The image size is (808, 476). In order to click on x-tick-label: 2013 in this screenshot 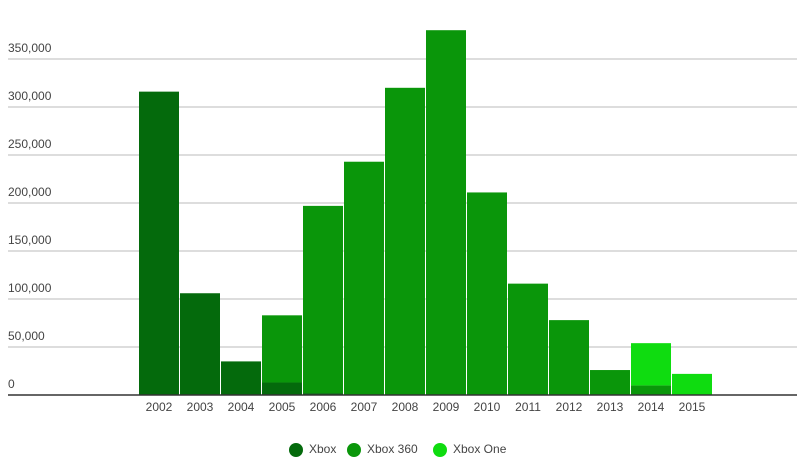, I will do `click(610, 407)`.